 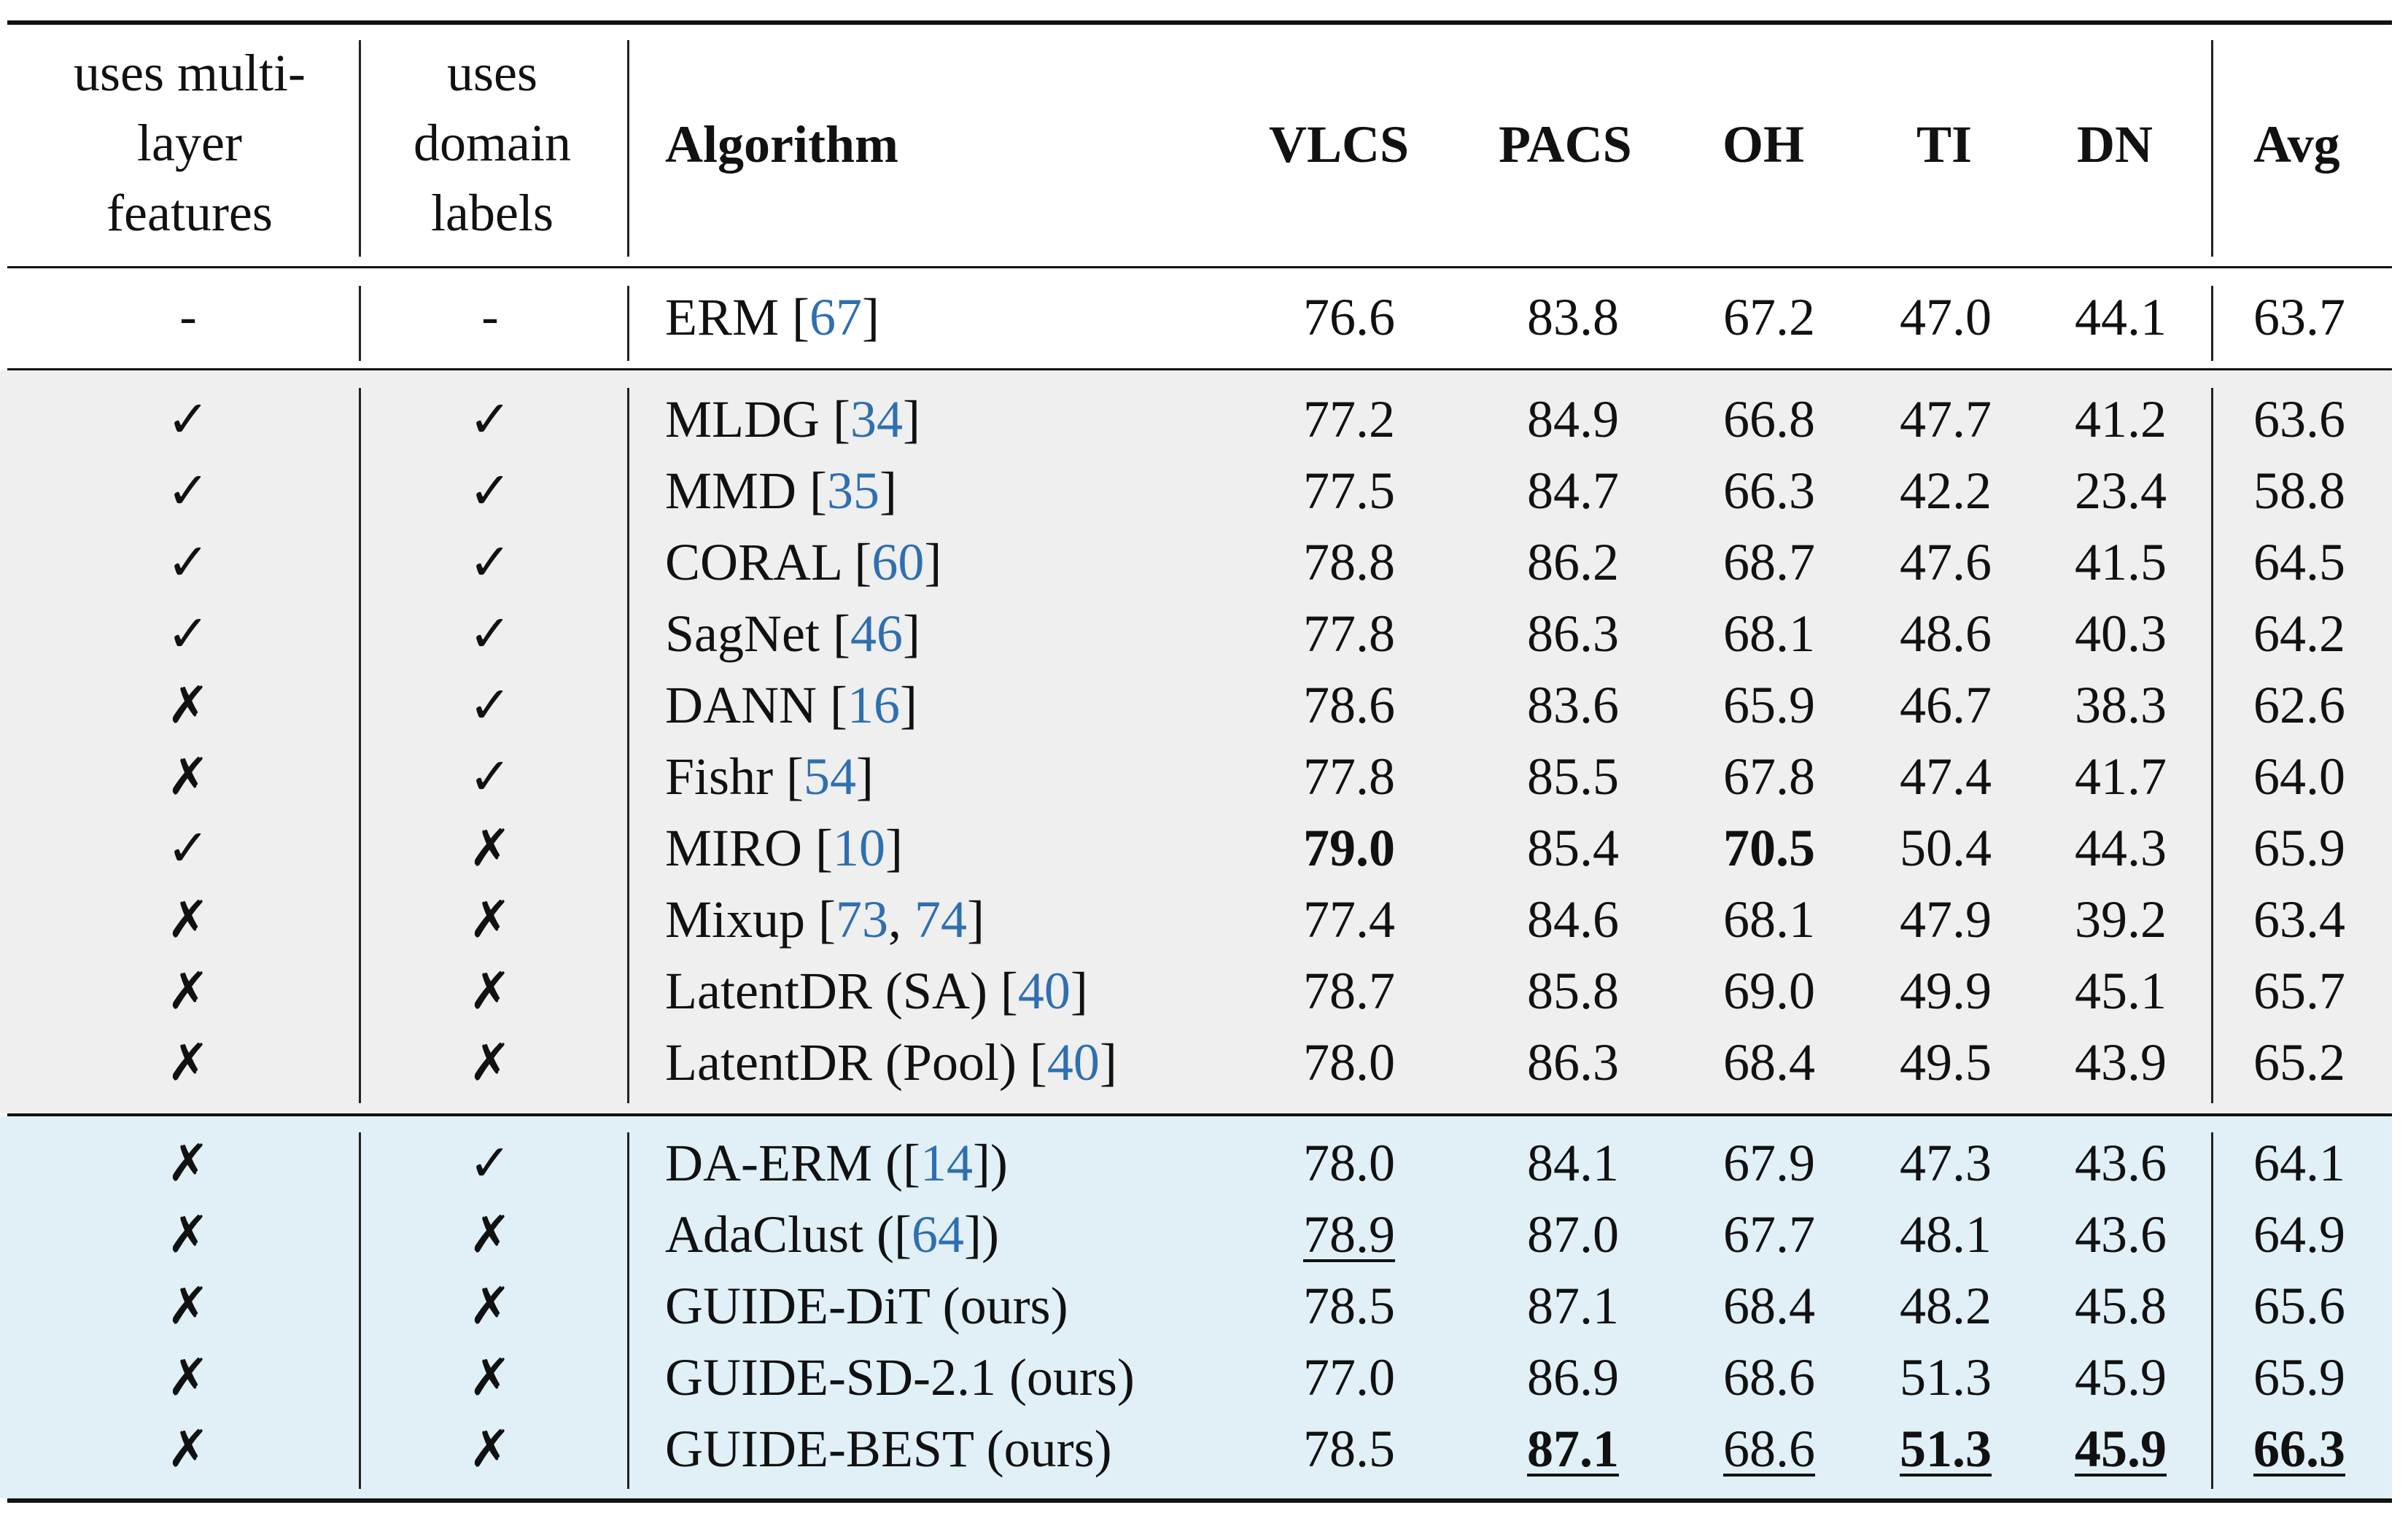 I want to click on header-domain-line3: labels, so click(x=492, y=213).